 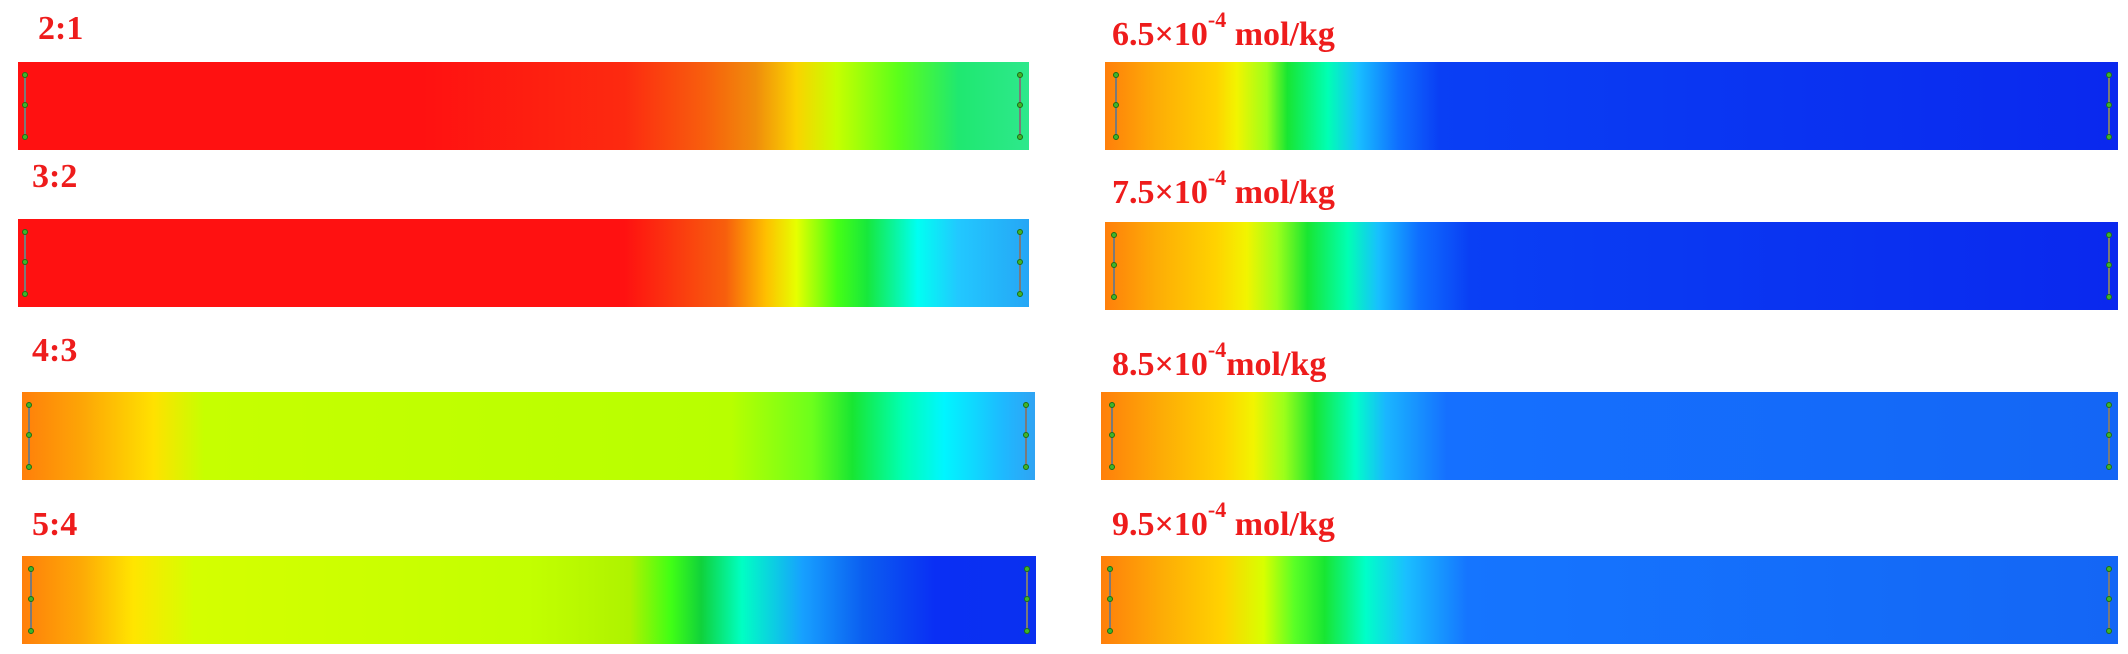 I want to click on label-base: 7.5×10, so click(x=1160, y=192).